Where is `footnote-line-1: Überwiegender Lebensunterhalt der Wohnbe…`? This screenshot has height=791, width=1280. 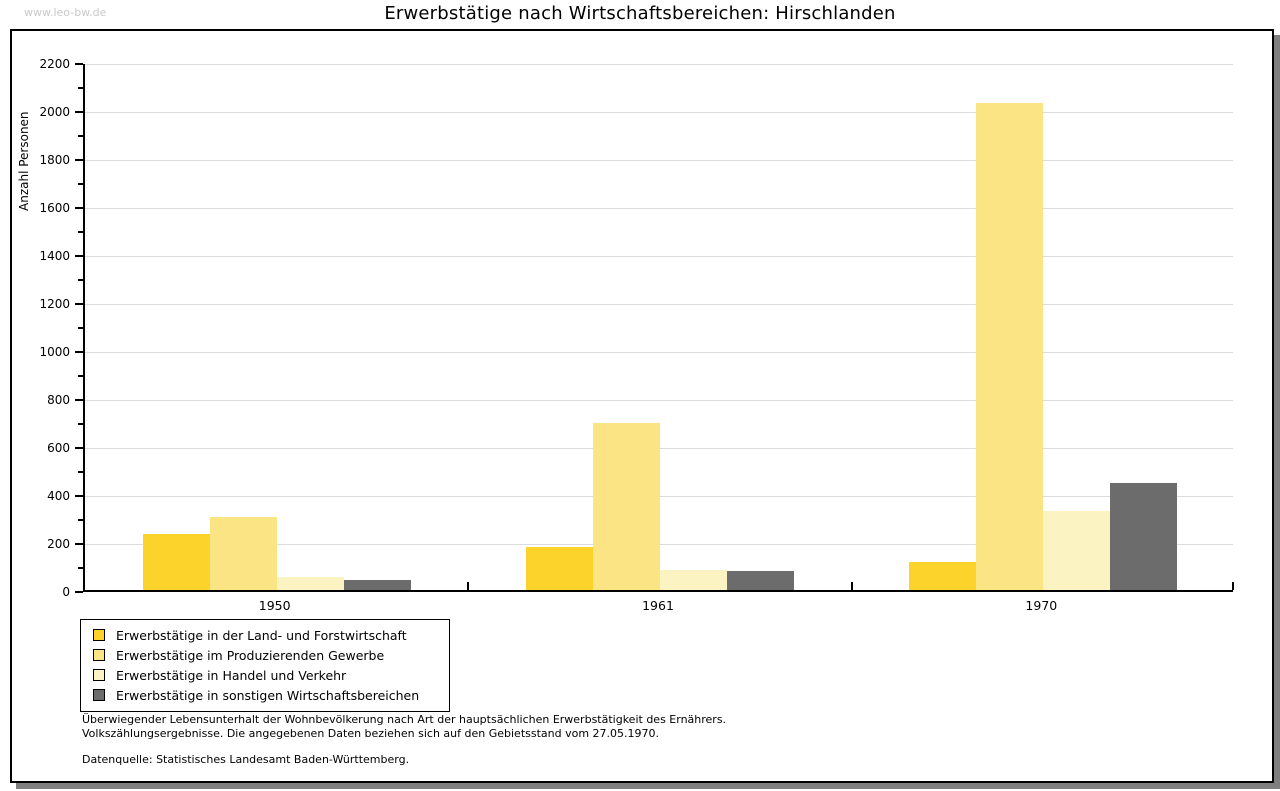
footnote-line-1: Überwiegender Lebensunterhalt der Wohnbe… is located at coordinates (404, 719).